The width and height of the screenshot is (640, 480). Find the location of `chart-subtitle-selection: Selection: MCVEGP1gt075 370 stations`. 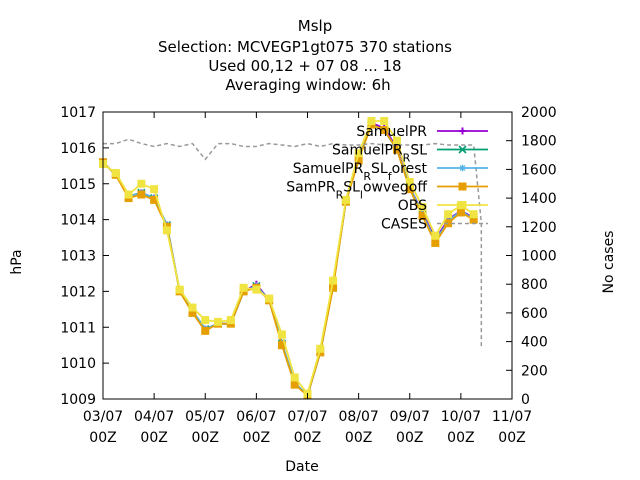

chart-subtitle-selection: Selection: MCVEGP1gt075 370 stations is located at coordinates (305, 47).